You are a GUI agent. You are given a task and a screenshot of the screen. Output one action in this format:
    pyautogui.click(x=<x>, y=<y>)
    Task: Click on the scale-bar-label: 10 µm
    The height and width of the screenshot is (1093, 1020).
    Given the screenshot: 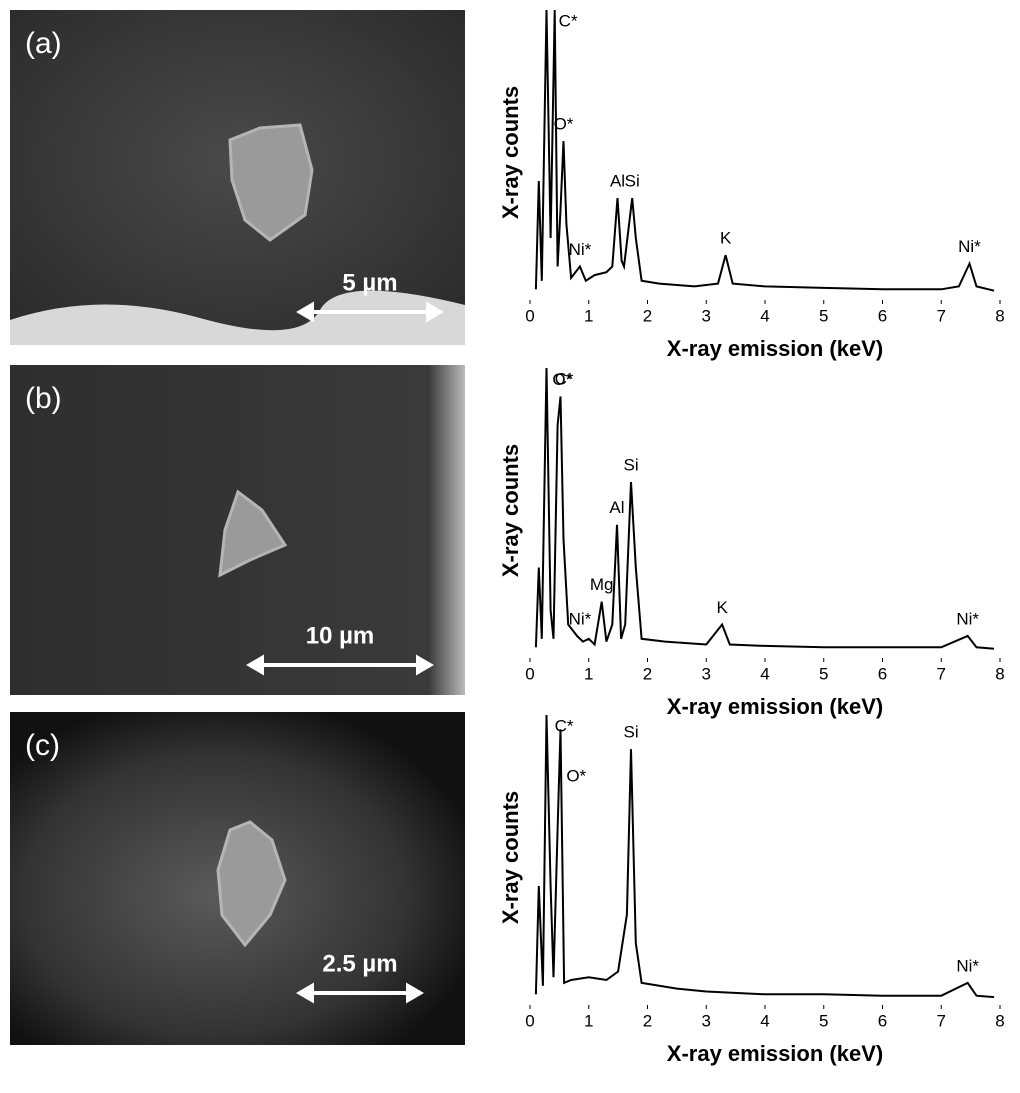 What is the action you would take?
    pyautogui.click(x=340, y=635)
    